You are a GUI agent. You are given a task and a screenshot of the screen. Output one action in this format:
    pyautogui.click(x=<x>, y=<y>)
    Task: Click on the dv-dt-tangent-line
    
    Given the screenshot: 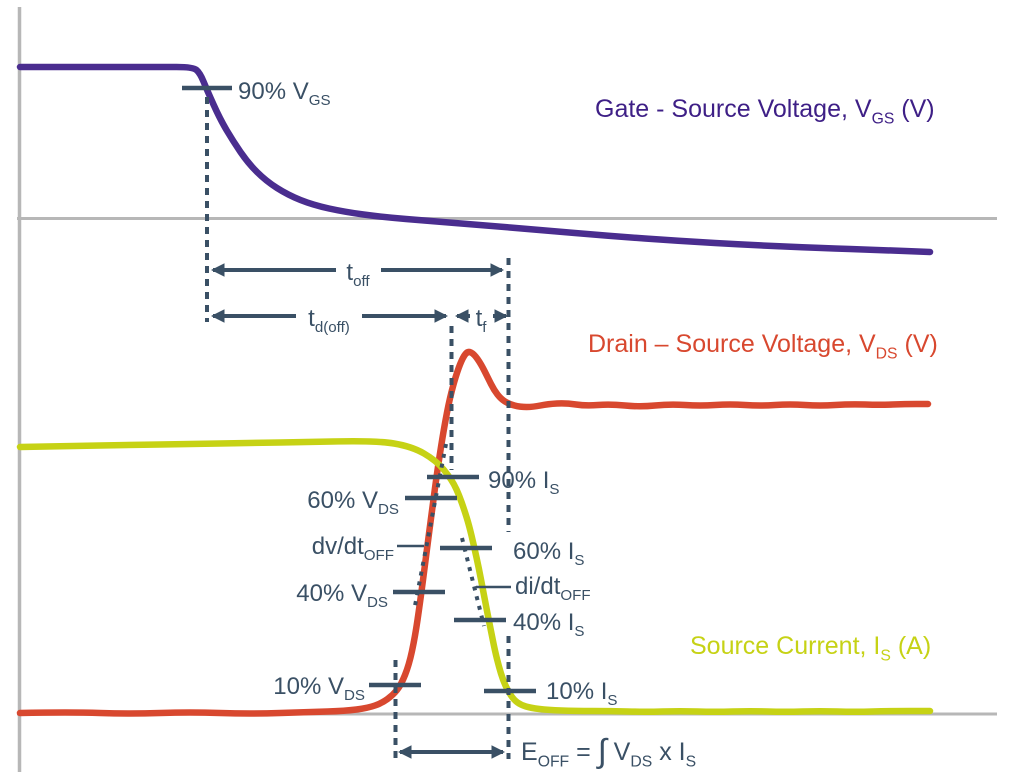 What is the action you would take?
    pyautogui.click(x=430, y=527)
    